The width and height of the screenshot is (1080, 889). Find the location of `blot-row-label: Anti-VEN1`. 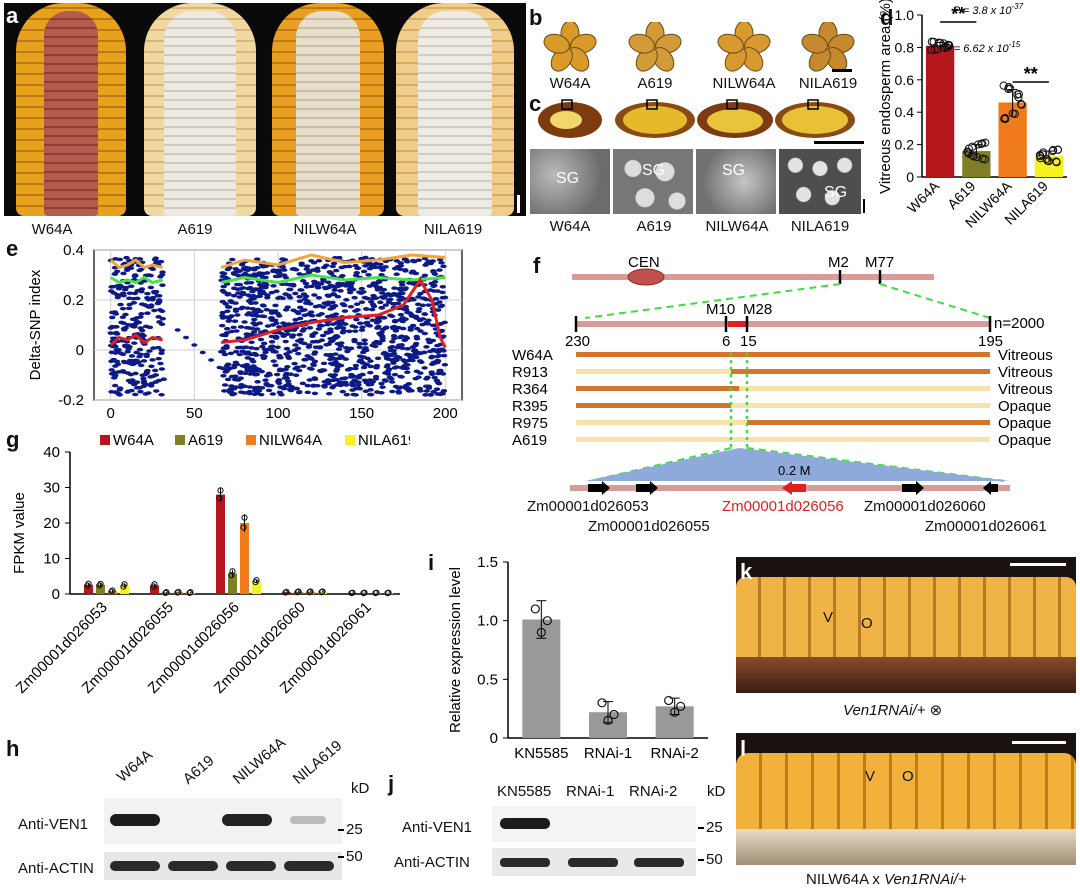

blot-row-label: Anti-VEN1 is located at coordinates (437, 827).